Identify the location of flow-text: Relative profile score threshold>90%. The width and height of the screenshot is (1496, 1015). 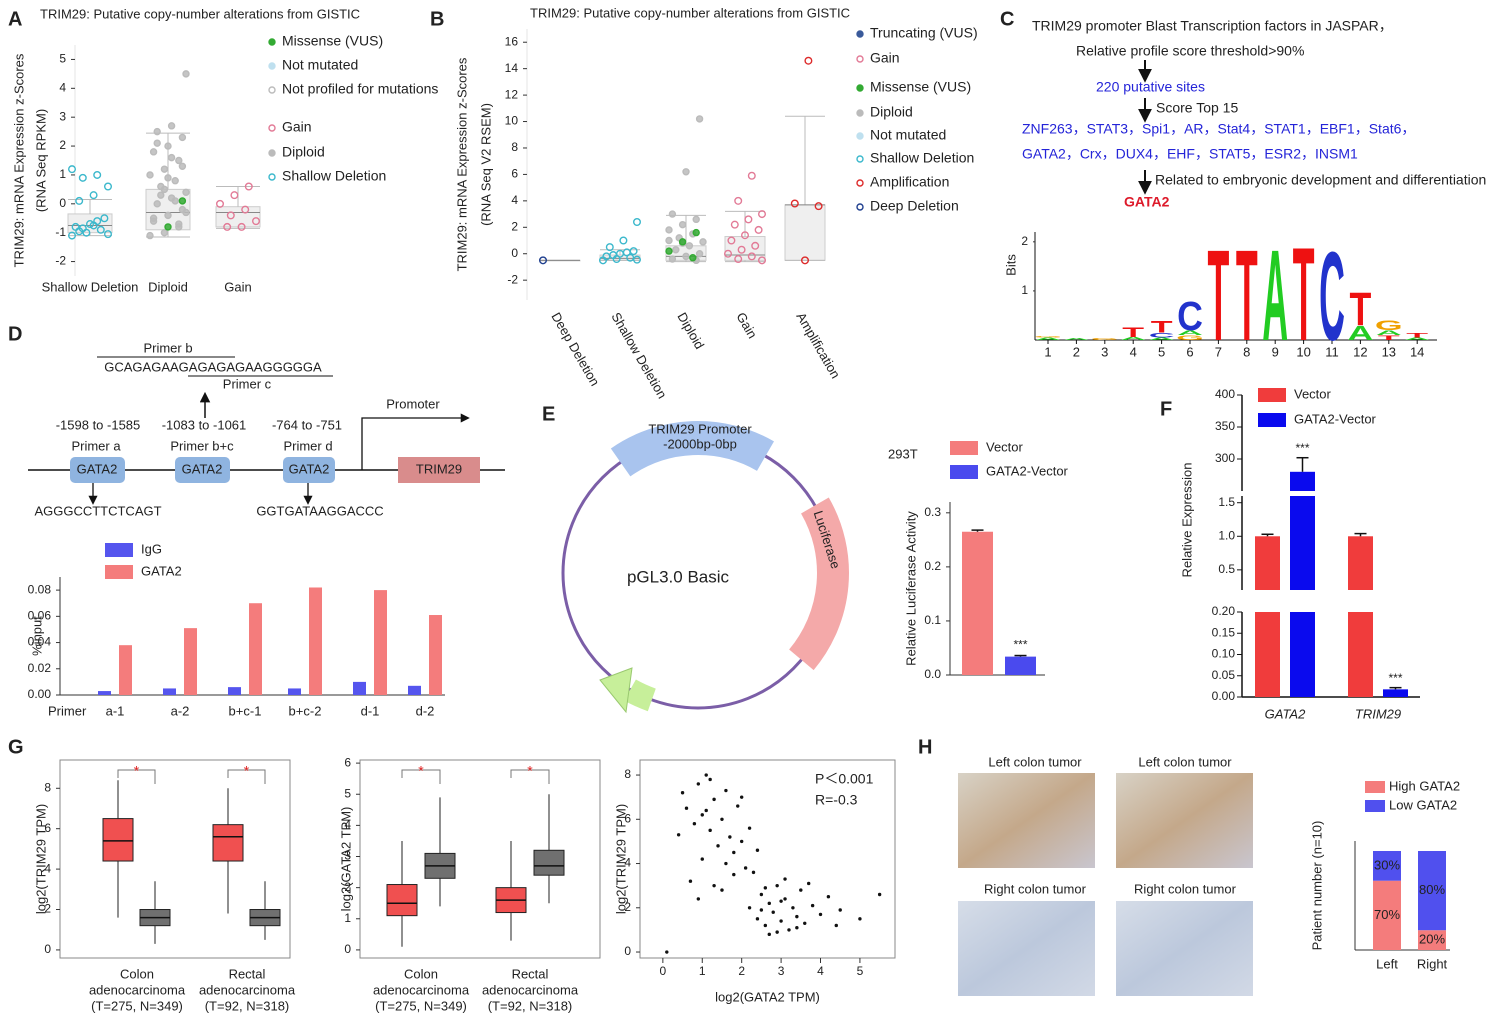
(1190, 51).